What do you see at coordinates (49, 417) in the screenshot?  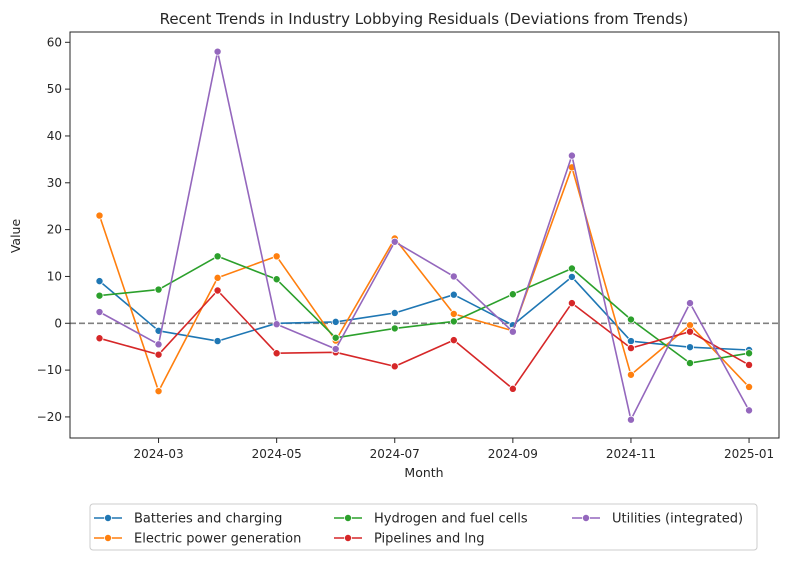 I see `y-tick-label: −20` at bounding box center [49, 417].